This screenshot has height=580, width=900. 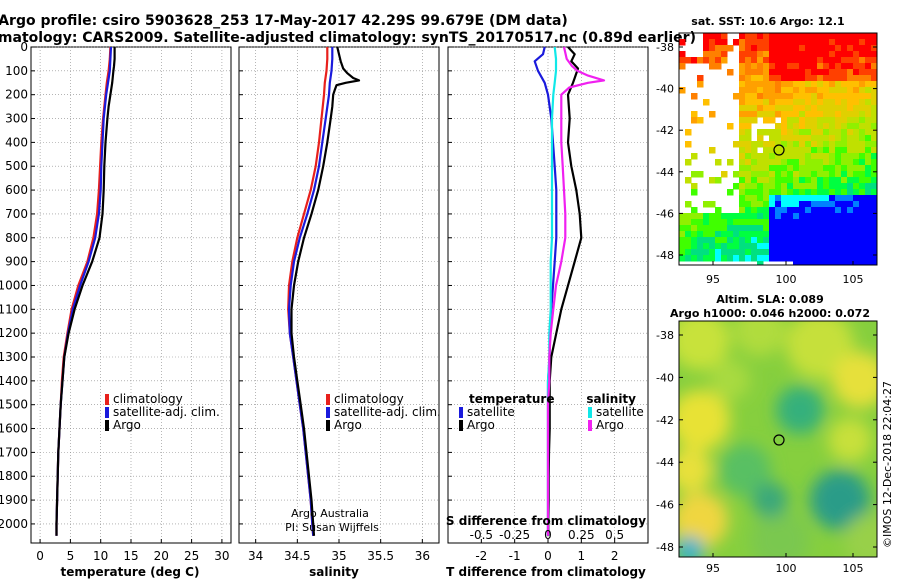 What do you see at coordinates (778, 439) in the screenshot?
I see `sla-map-frame` at bounding box center [778, 439].